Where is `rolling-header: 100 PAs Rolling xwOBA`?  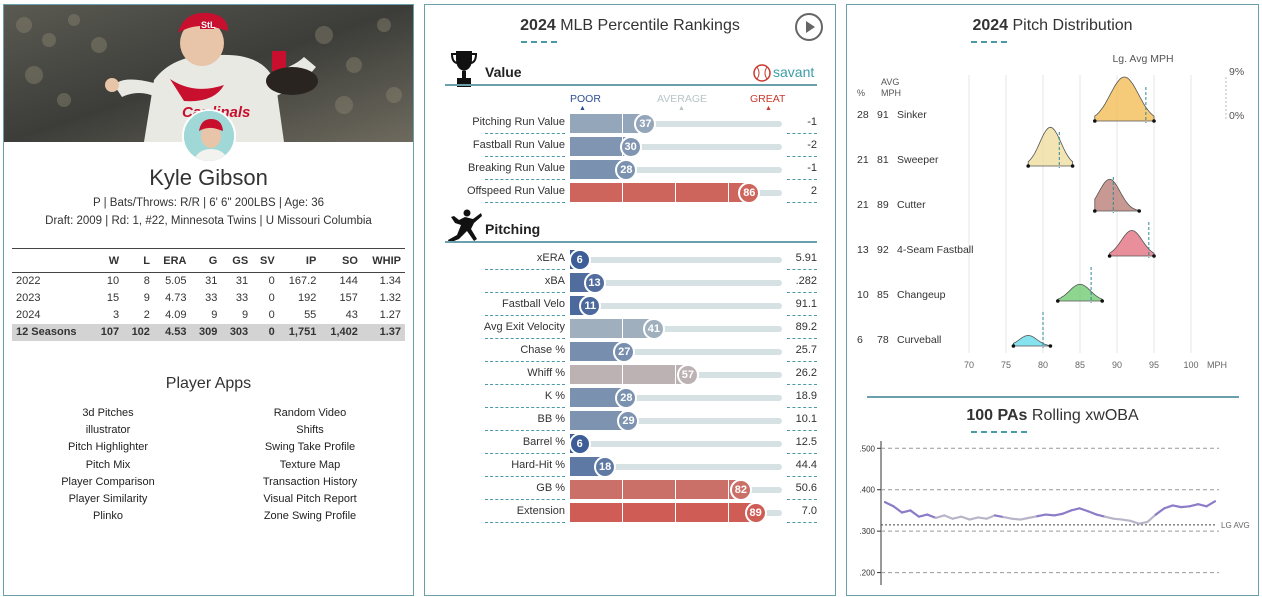
rolling-header: 100 PAs Rolling xwOBA is located at coordinates (1052, 416).